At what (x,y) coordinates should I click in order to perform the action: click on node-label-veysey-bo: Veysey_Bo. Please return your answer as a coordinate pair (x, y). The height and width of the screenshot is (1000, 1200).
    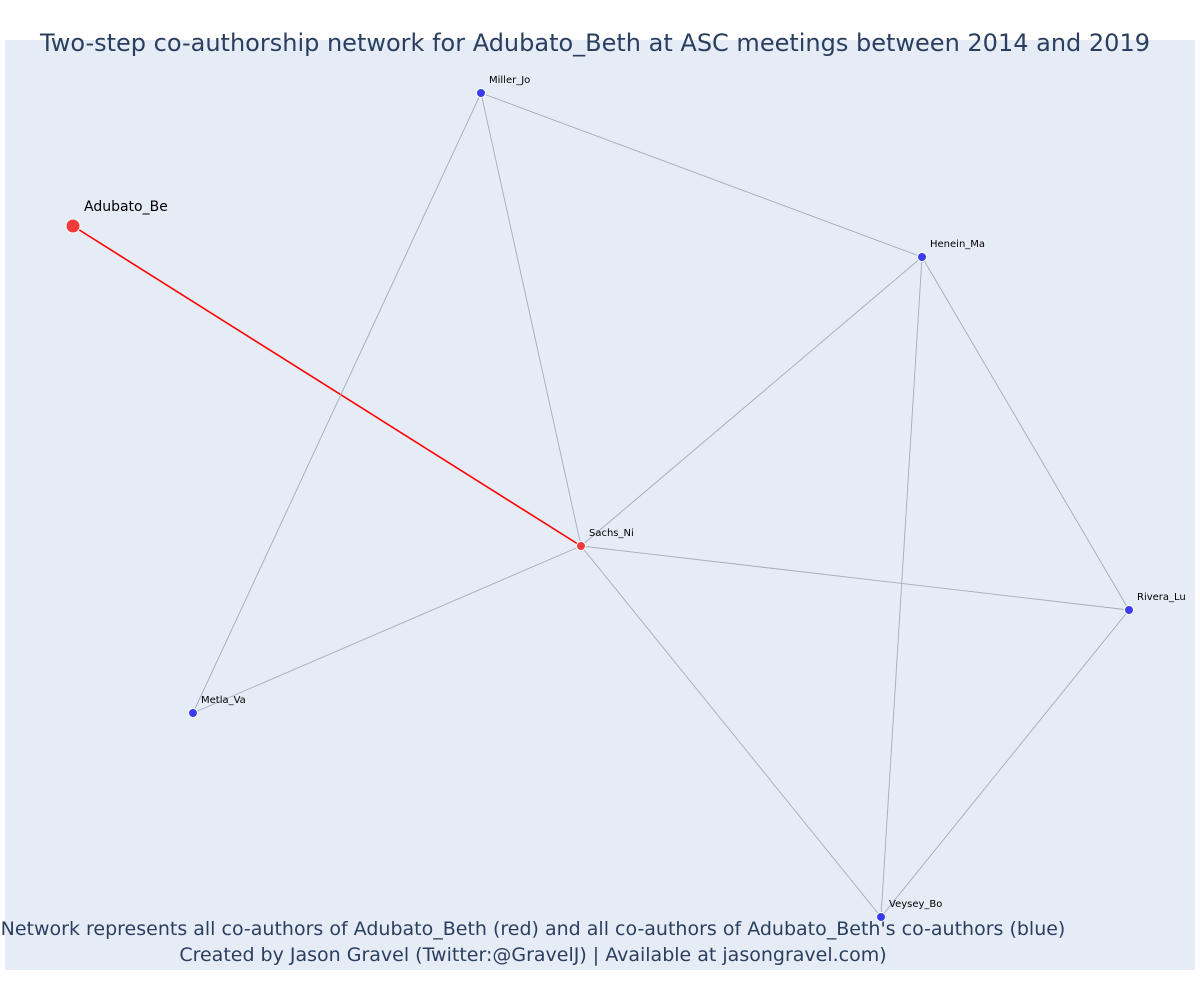
    Looking at the image, I should click on (915, 904).